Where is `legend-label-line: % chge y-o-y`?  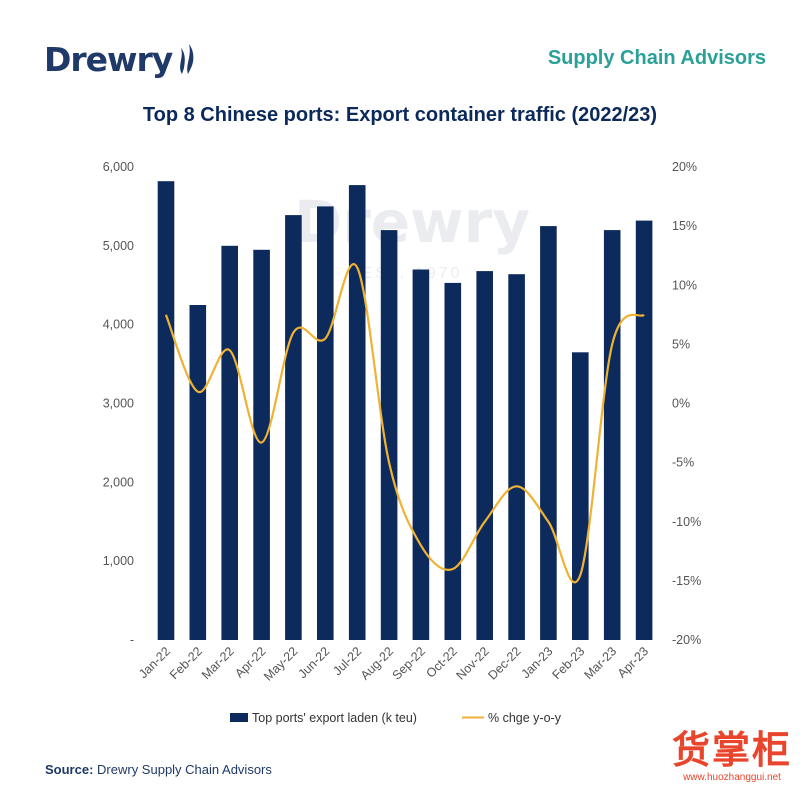 legend-label-line: % chge y-o-y is located at coordinates (525, 718).